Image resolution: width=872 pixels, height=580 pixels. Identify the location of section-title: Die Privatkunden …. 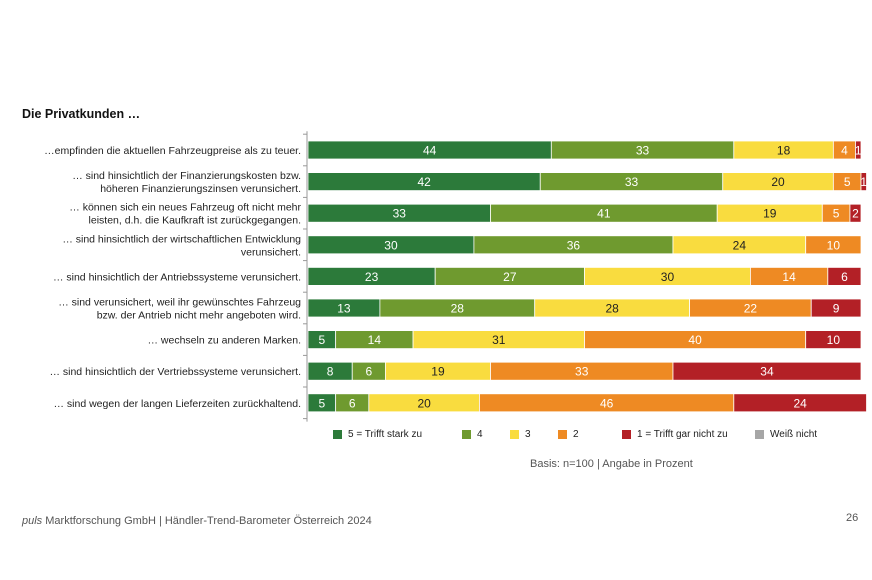
(81, 114).